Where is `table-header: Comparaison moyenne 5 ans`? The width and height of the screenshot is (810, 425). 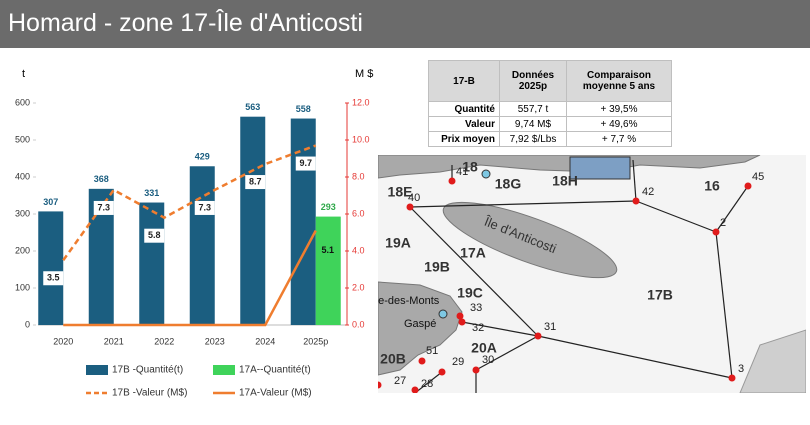 table-header: Comparaison moyenne 5 ans is located at coordinates (619, 81).